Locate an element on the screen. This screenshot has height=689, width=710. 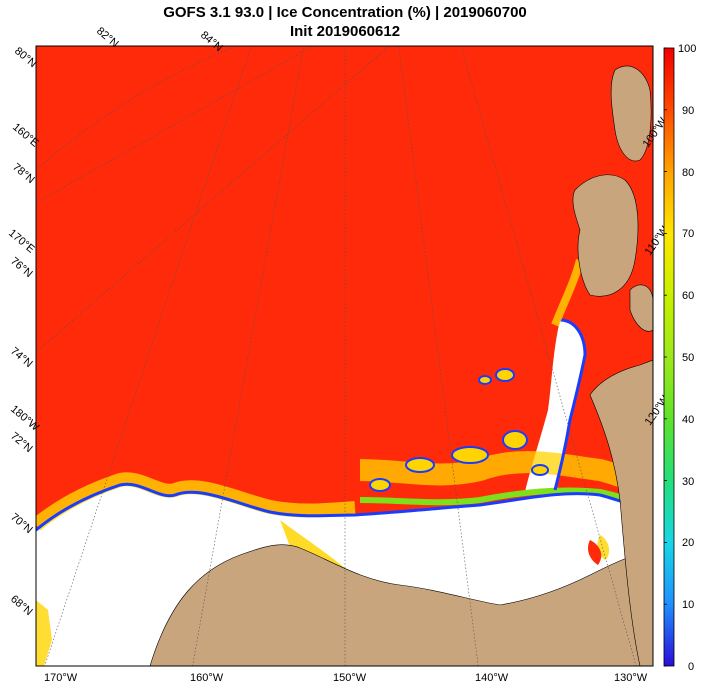
map-subtitle: Init 2019060612 is located at coordinates (345, 31).